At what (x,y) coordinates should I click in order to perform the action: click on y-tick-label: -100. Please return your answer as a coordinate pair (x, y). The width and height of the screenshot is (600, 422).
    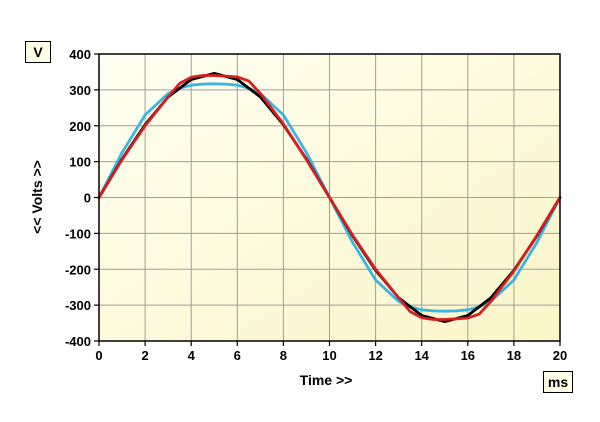
    Looking at the image, I should click on (78, 233).